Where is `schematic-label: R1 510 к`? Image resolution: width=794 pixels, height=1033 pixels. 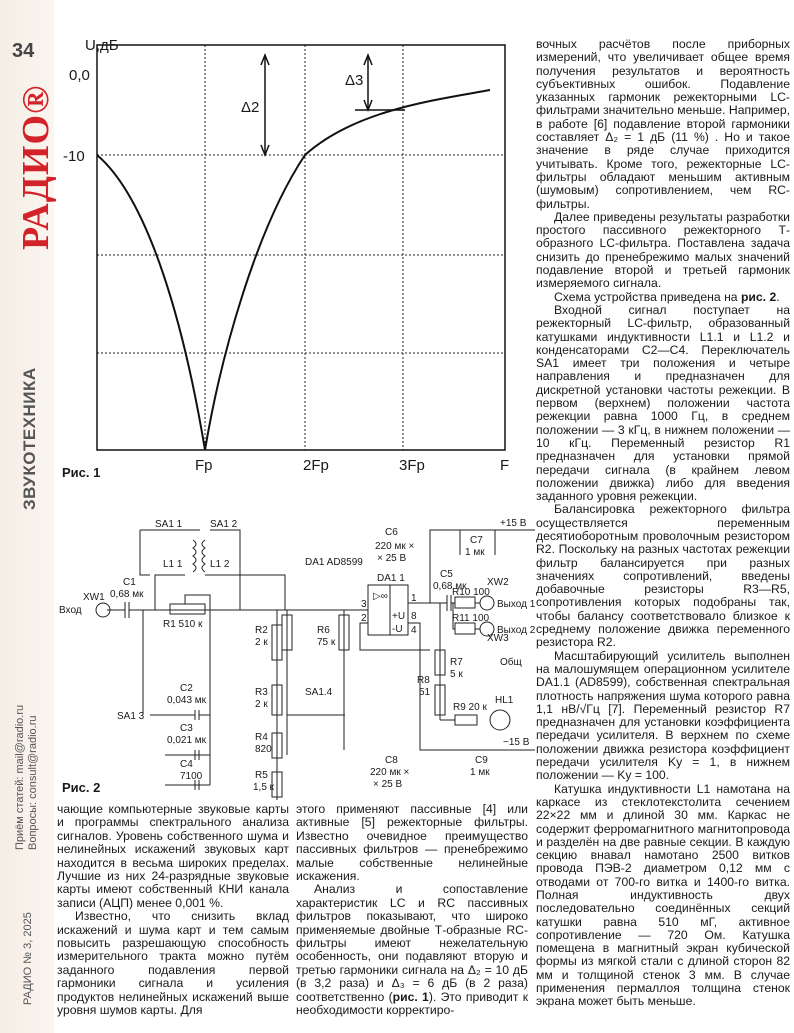
schematic-label: R1 510 к is located at coordinates (183, 624).